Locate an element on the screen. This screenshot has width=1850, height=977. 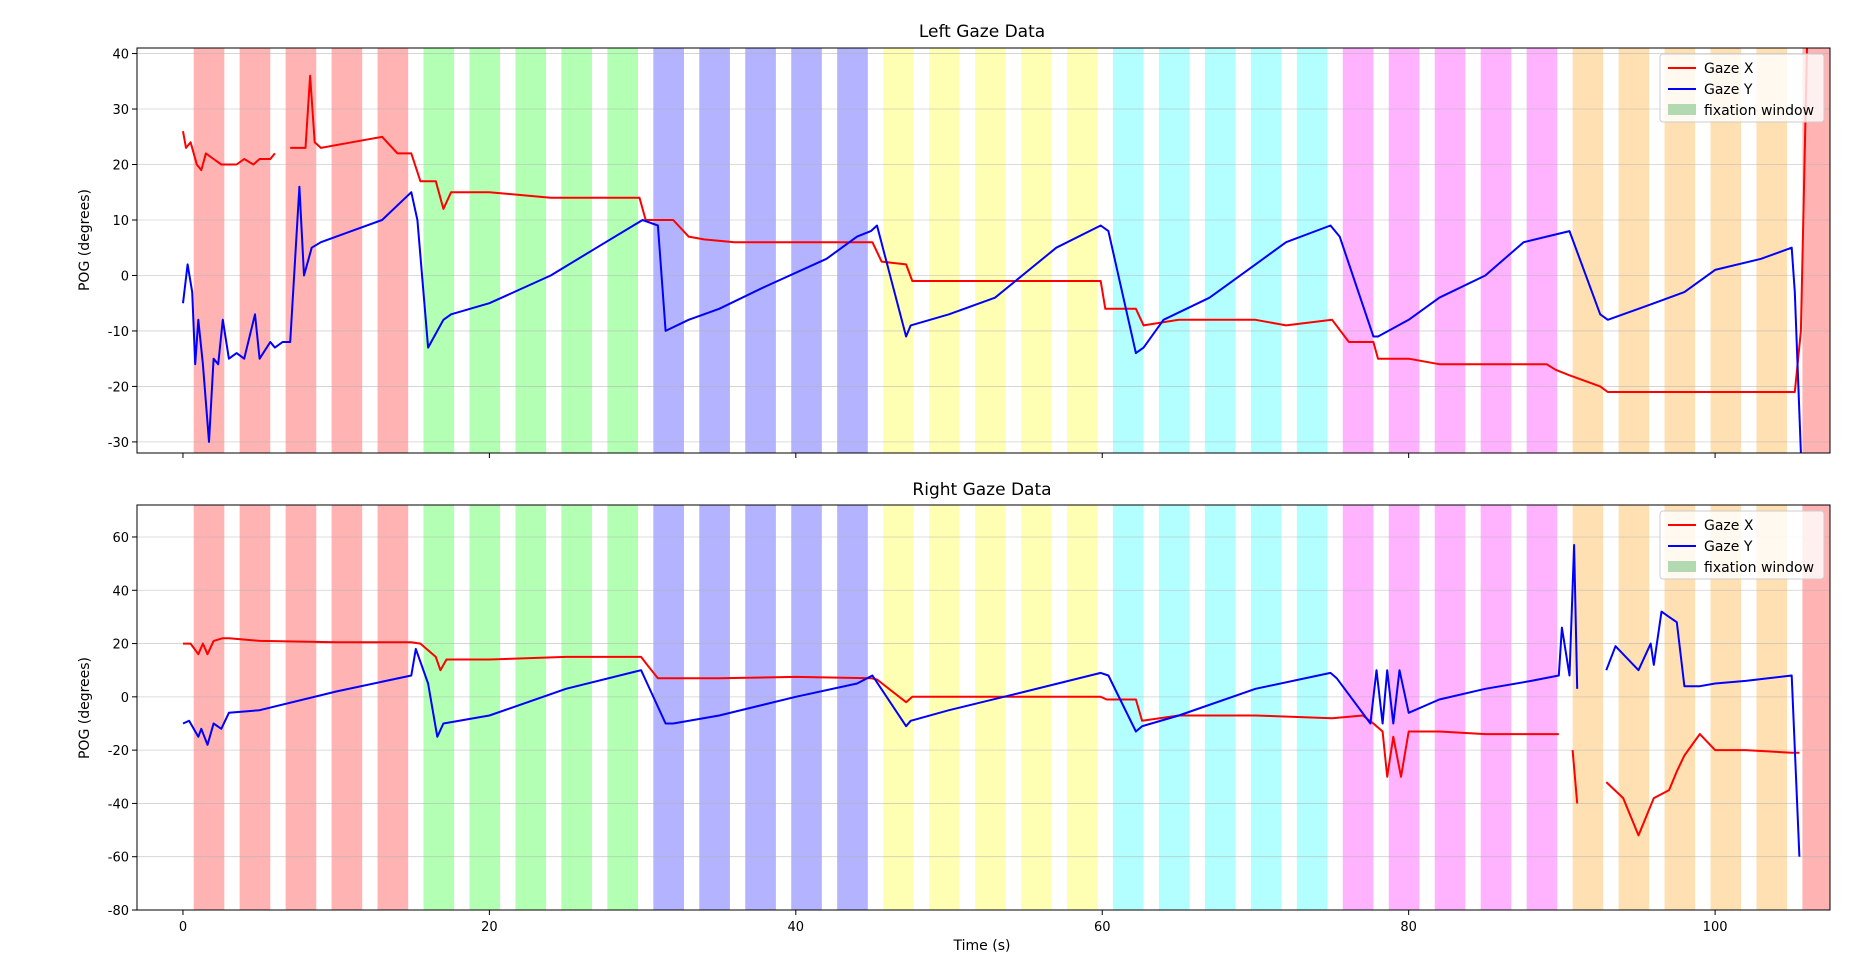
x-tick-label: 0 is located at coordinates (183, 927).